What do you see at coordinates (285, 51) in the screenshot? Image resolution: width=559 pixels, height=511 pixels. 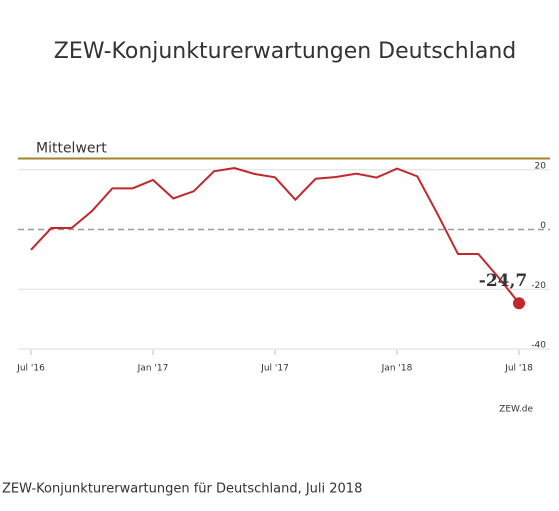 I see `chart-title: ZEW-Konjunkturerwartungen Deutschland` at bounding box center [285, 51].